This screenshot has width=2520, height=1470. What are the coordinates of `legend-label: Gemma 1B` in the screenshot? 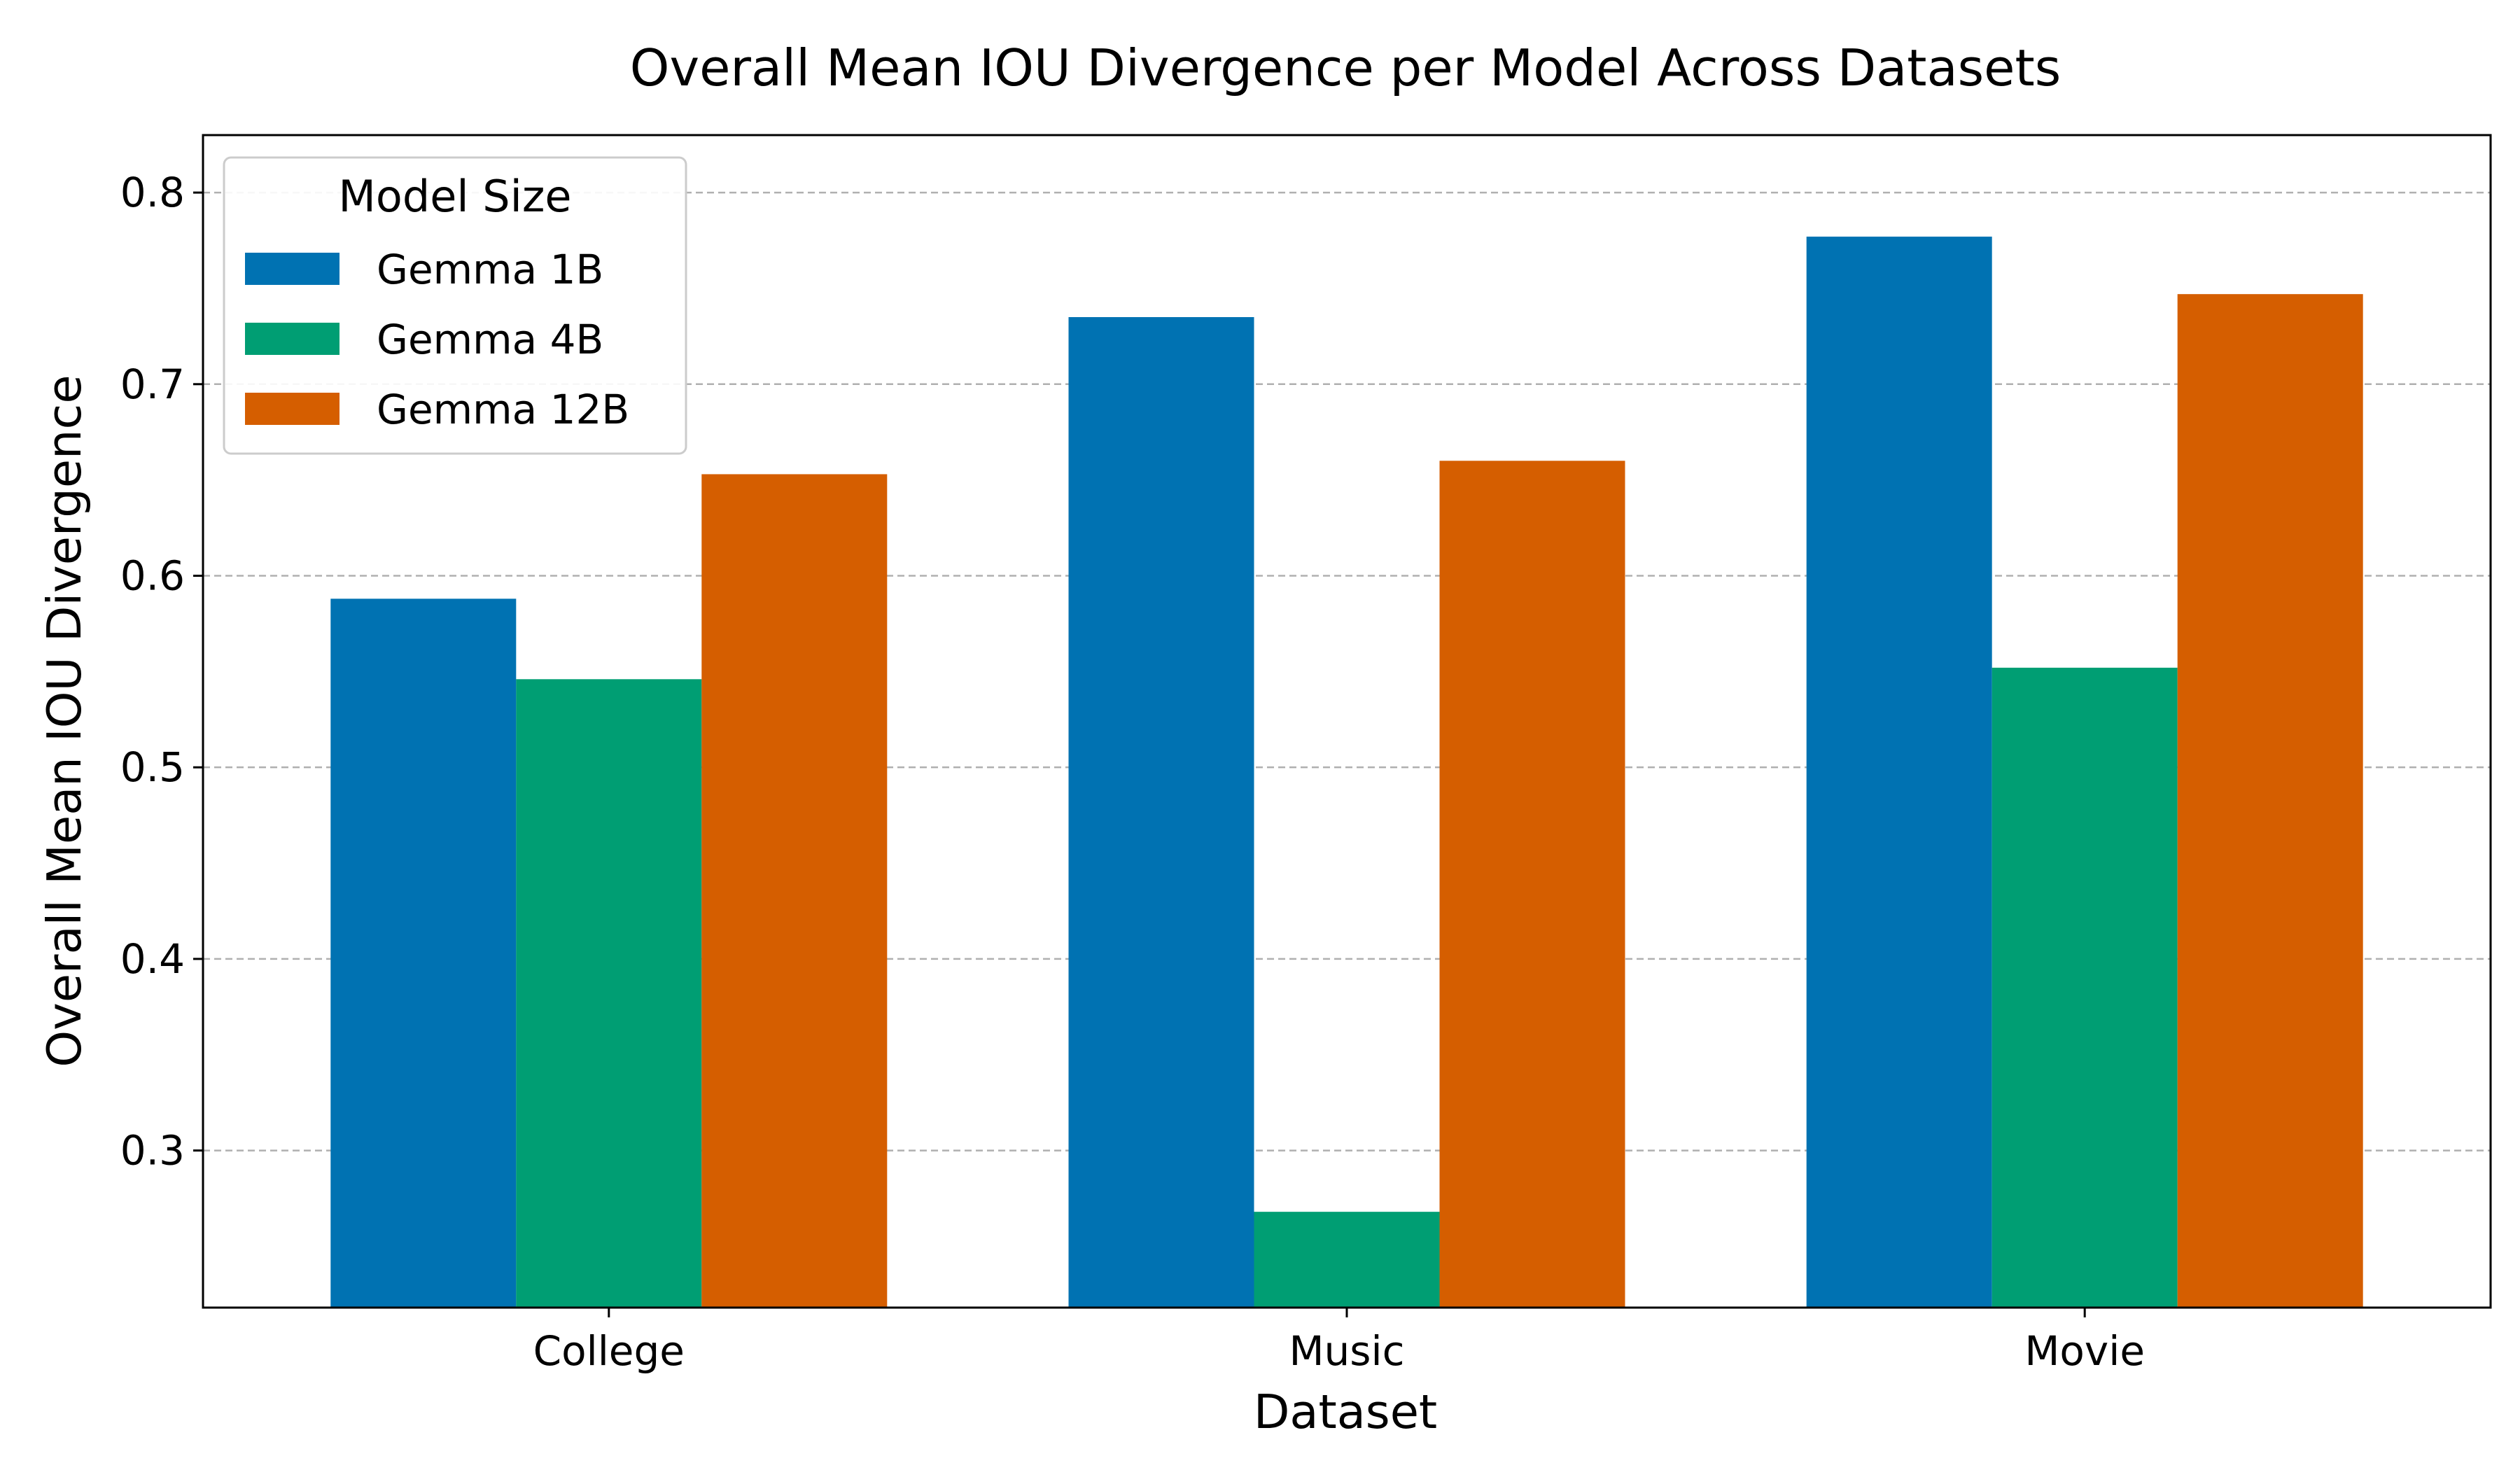 It's located at (490, 269).